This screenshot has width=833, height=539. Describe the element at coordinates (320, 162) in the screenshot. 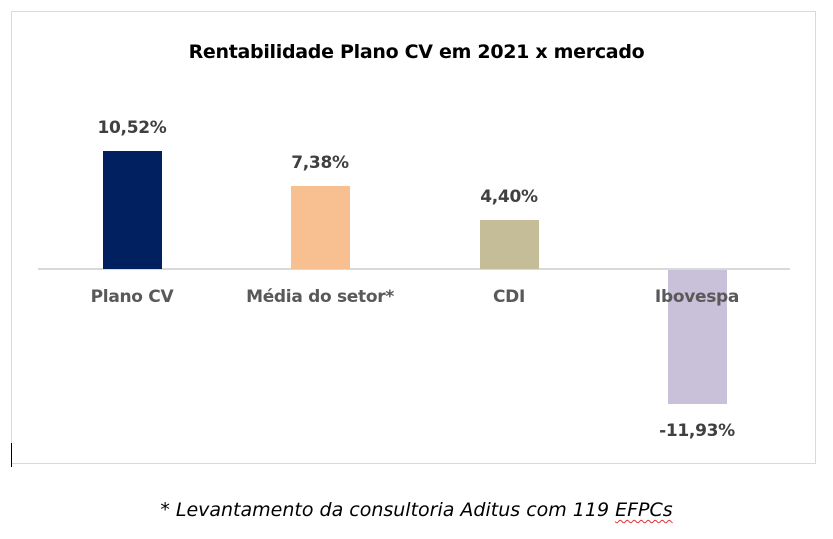

I see `data-label-1: 7,38%` at that location.